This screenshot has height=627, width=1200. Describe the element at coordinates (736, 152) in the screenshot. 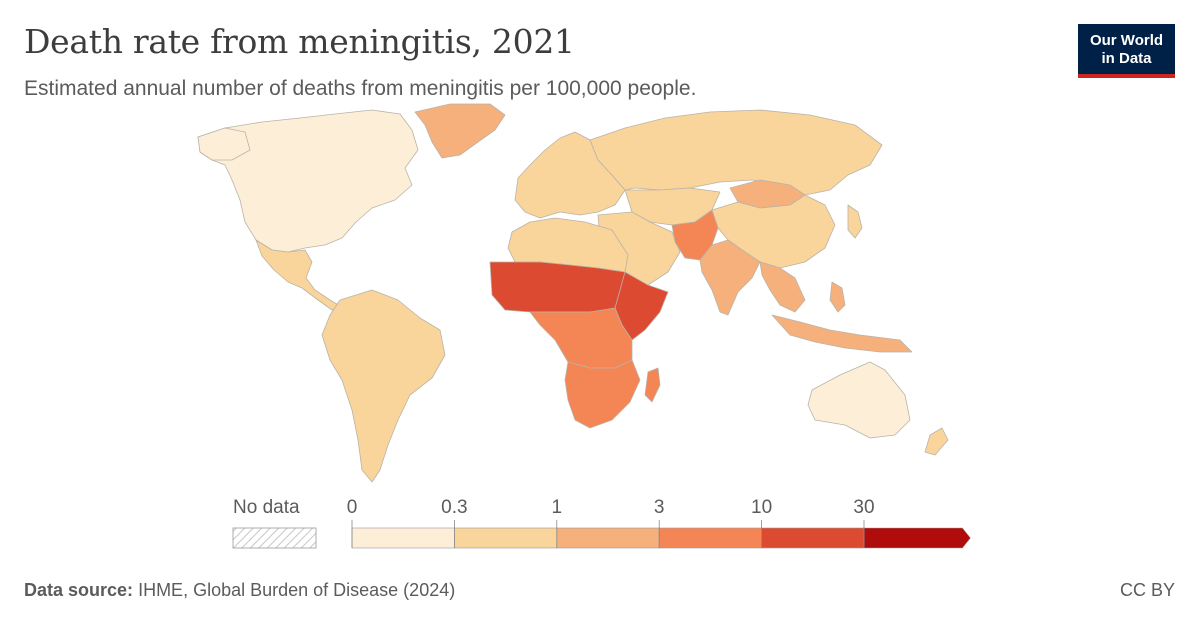

I see `region-russia` at that location.